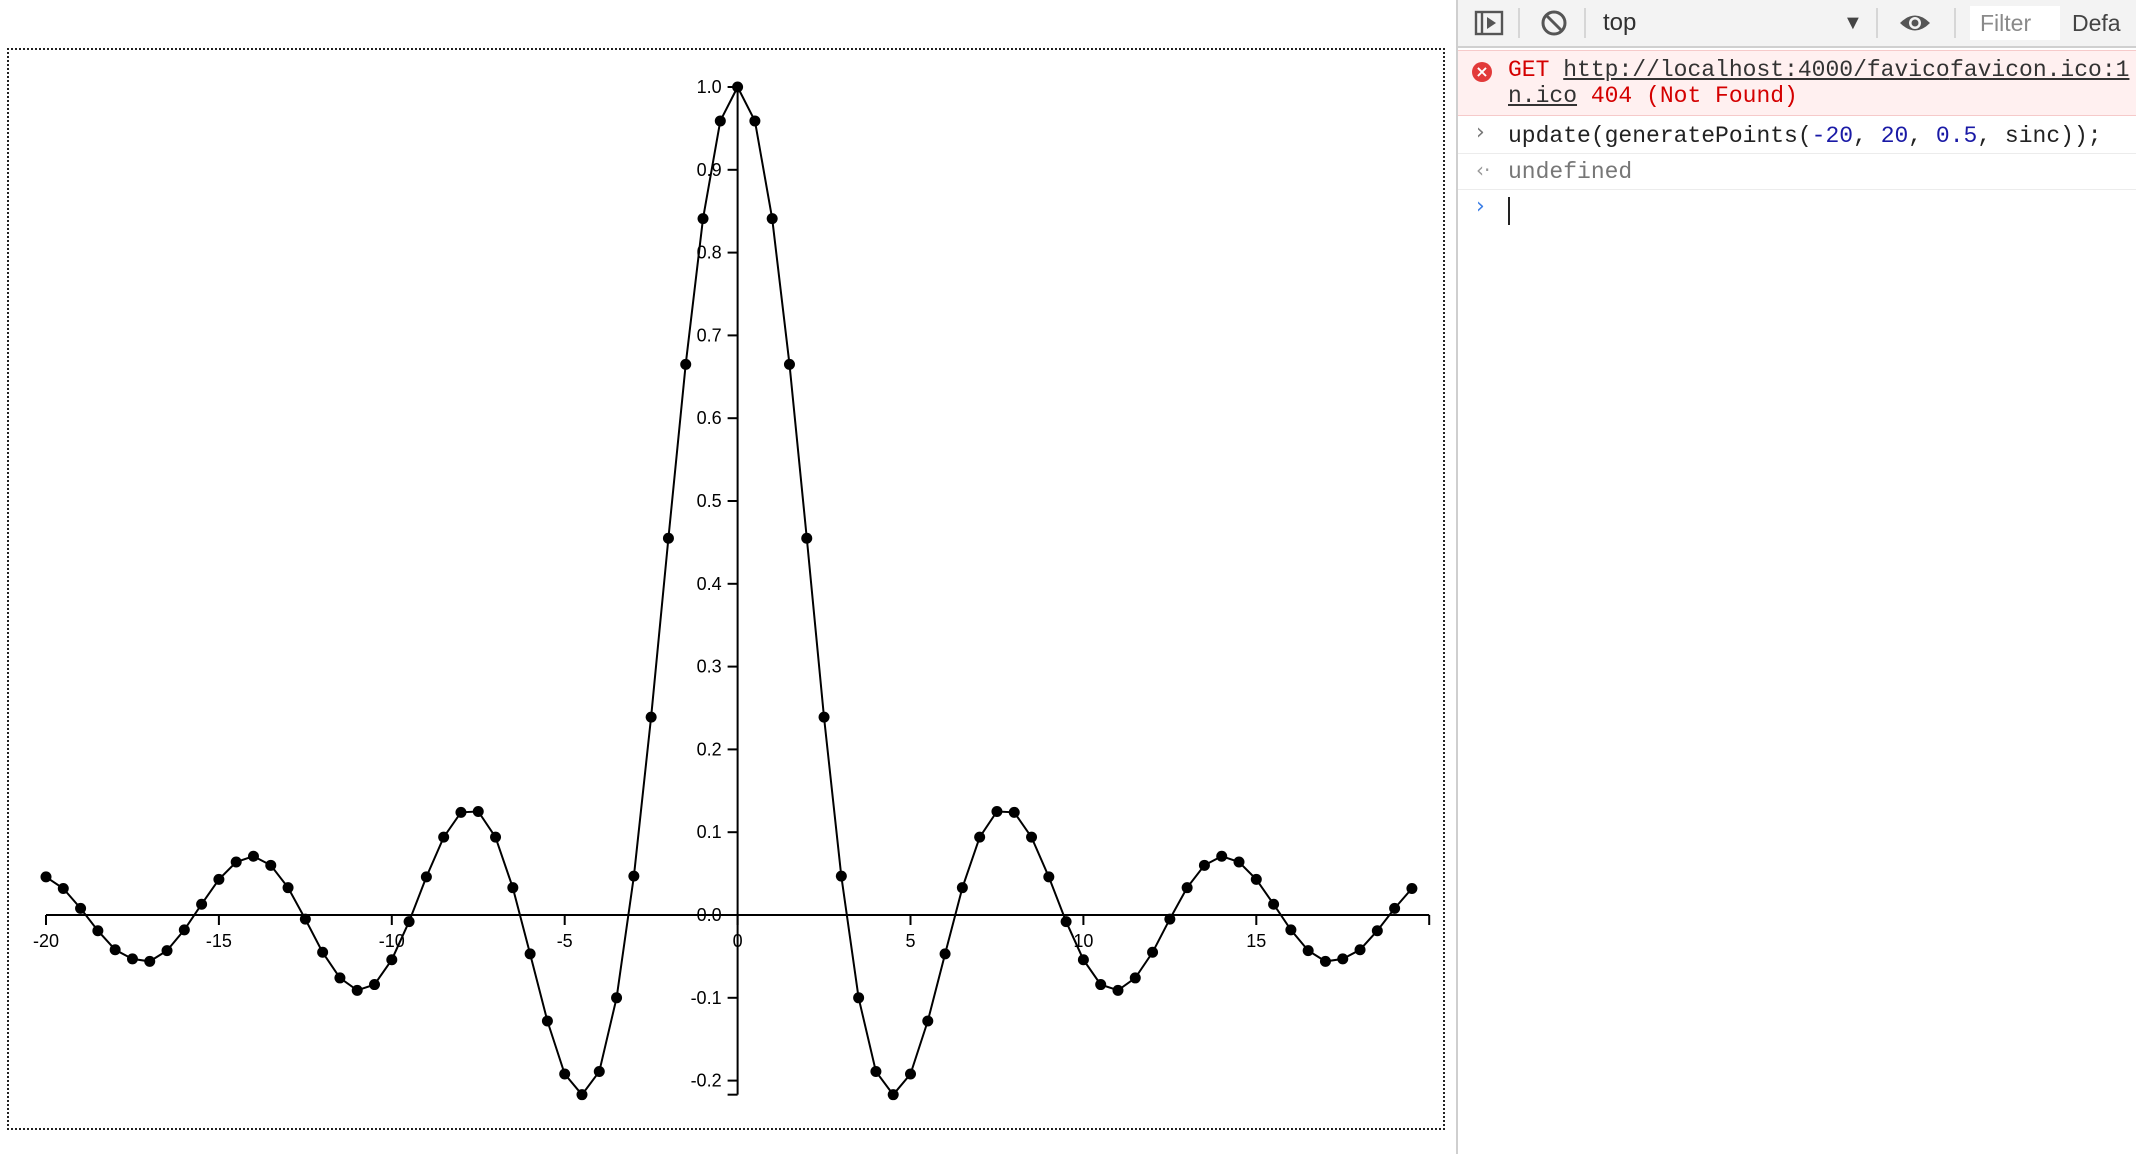 The height and width of the screenshot is (1154, 2136). Describe the element at coordinates (910, 941) in the screenshot. I see `x-tick-label: 5` at that location.